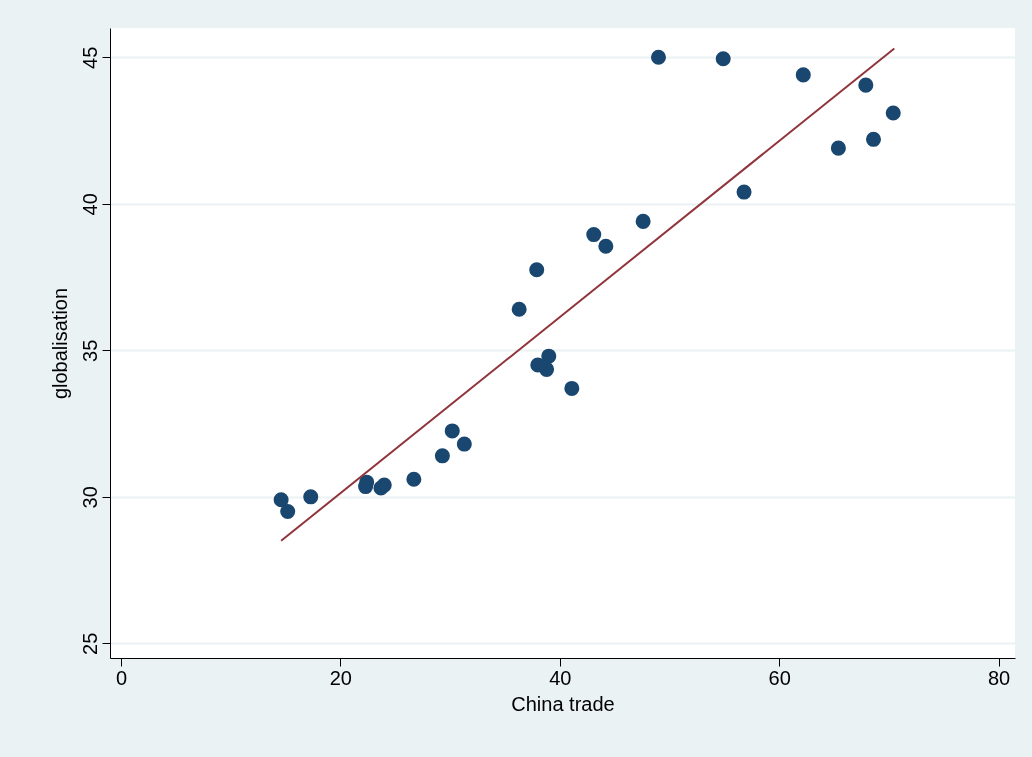  I want to click on x-tick-label: 20, so click(340, 677).